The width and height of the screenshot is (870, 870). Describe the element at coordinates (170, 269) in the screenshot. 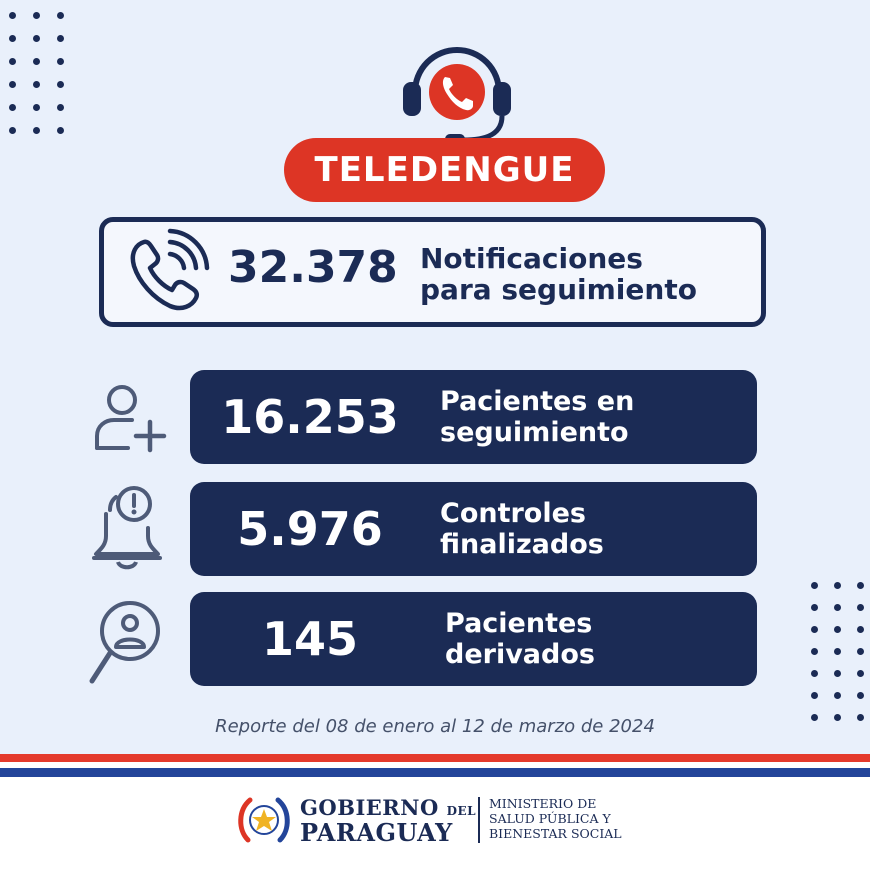

I see `phone-ringing-icon` at that location.